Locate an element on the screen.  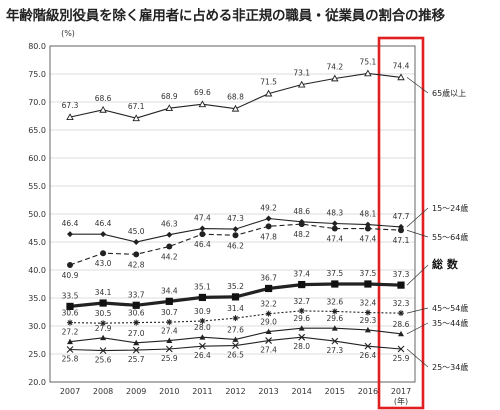
x-tick-label: 2008 is located at coordinates (103, 391).